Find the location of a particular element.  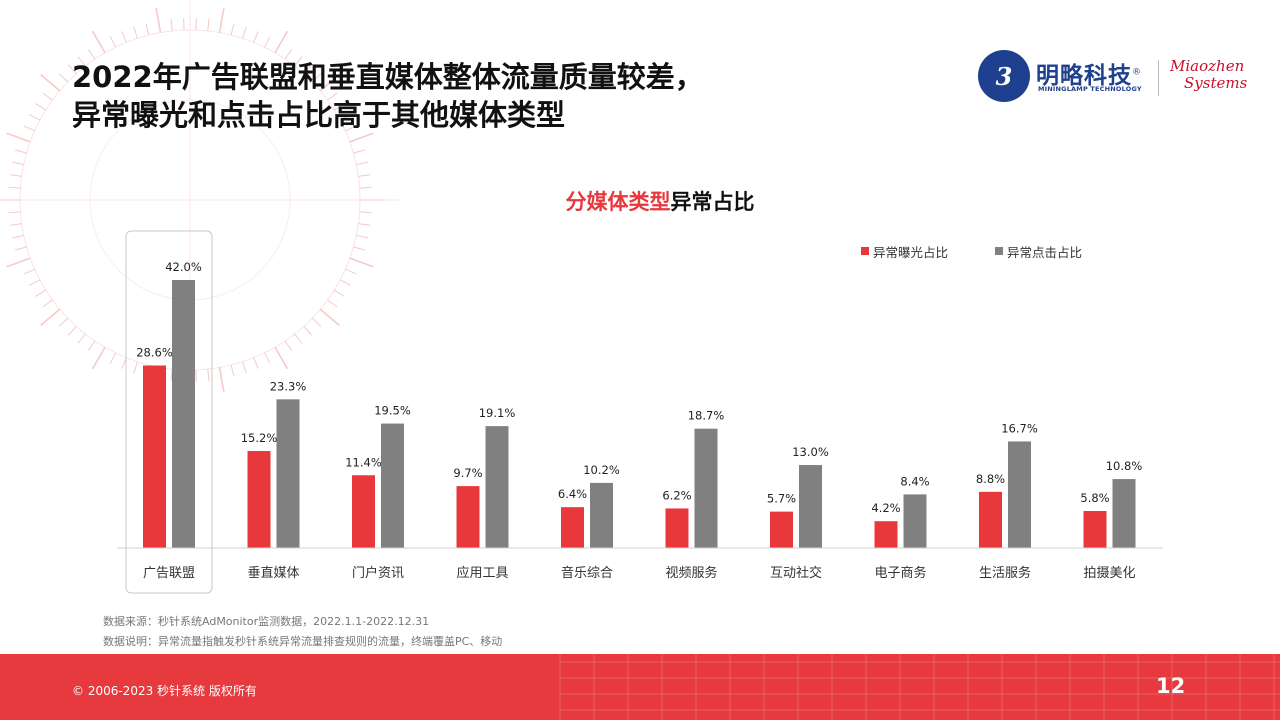

logo-partner: Miaozhen Systems is located at coordinates (1209, 74).